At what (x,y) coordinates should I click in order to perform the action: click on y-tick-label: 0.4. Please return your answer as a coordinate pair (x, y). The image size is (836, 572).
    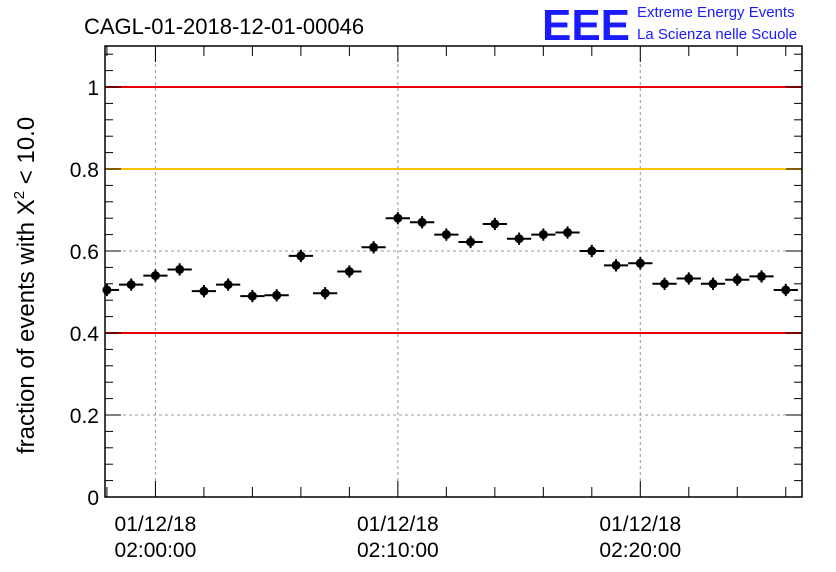
    Looking at the image, I should click on (85, 334).